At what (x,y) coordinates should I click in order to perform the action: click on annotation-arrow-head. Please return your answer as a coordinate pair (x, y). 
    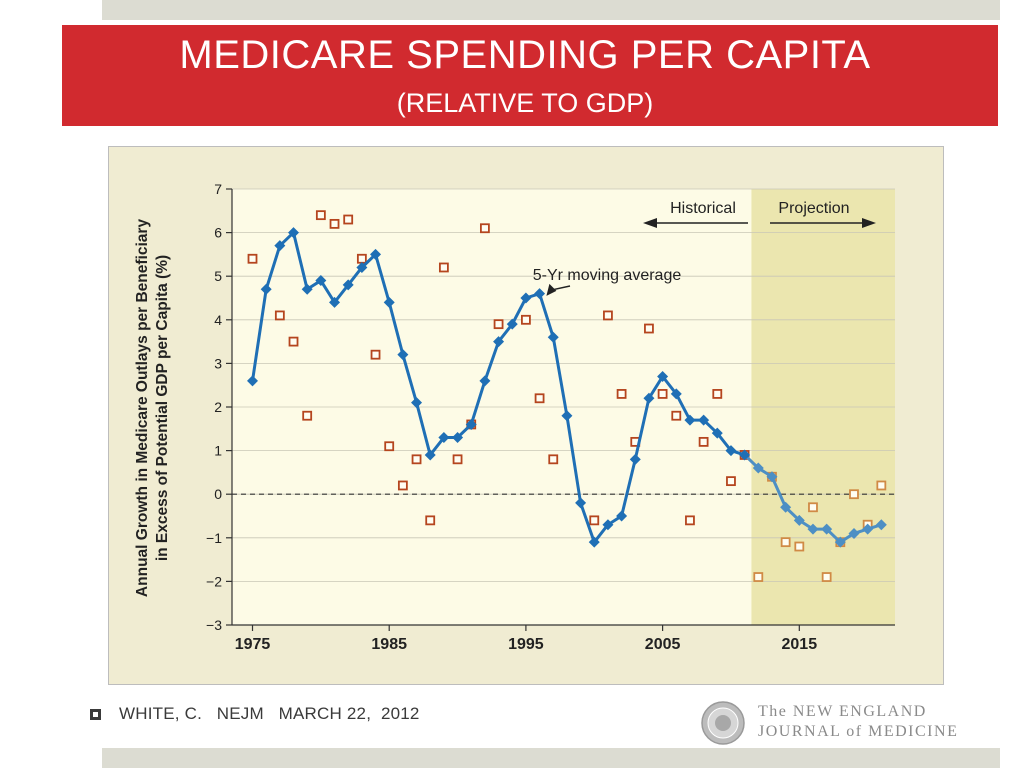
    Looking at the image, I should click on (551, 289).